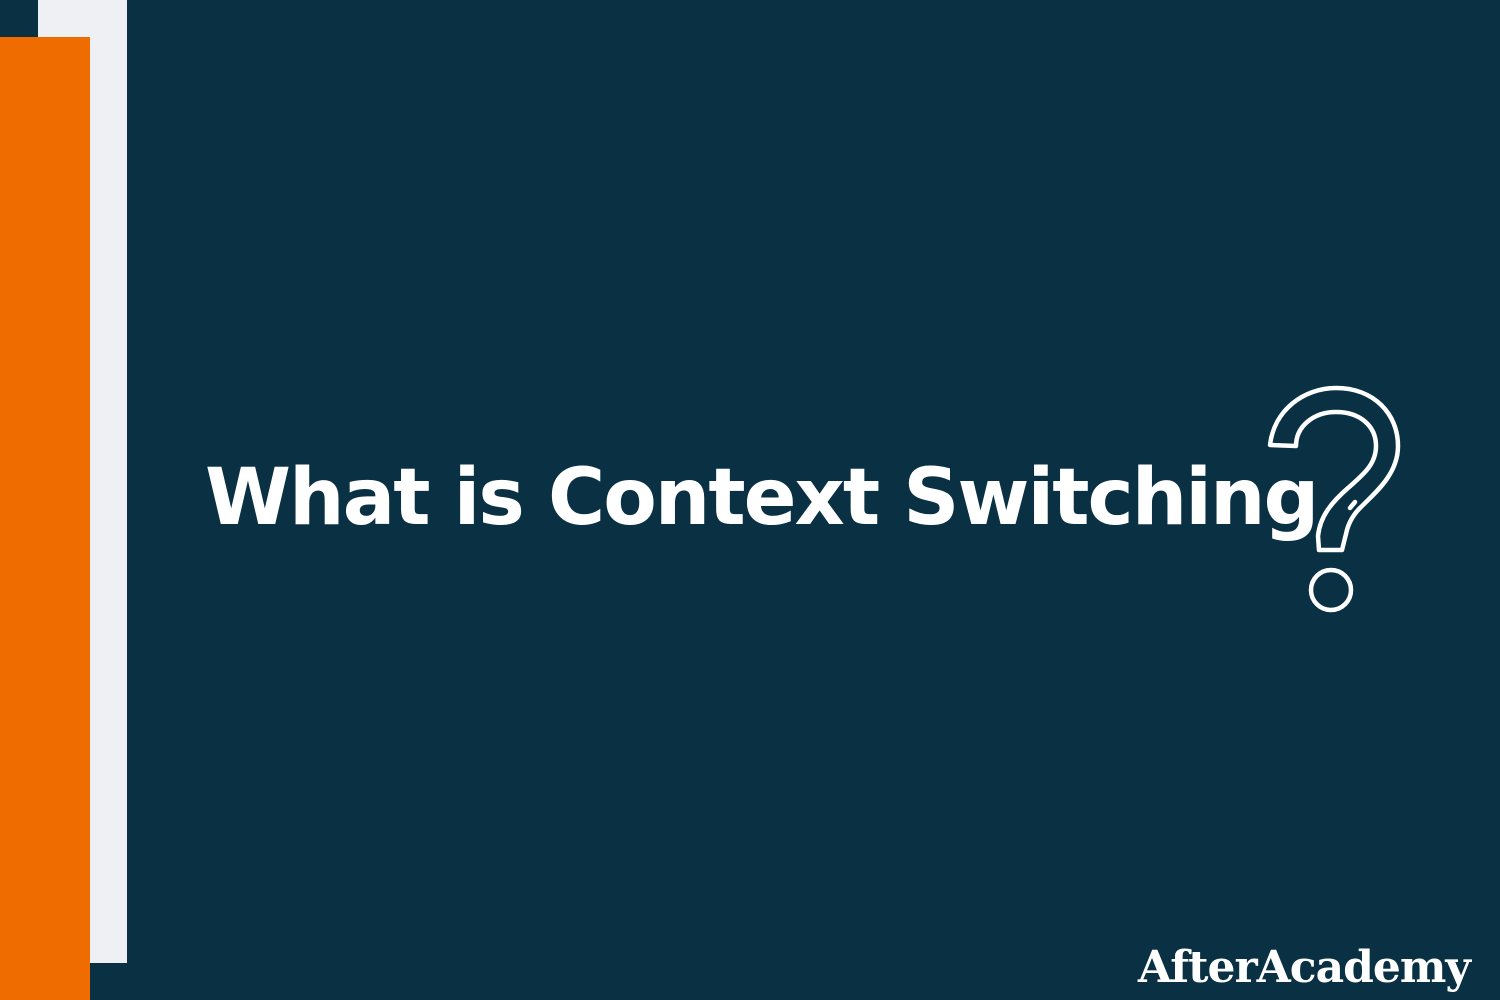 This screenshot has height=1000, width=1500. Describe the element at coordinates (762, 498) in the screenshot. I see `page-title: What is Context Switching` at that location.